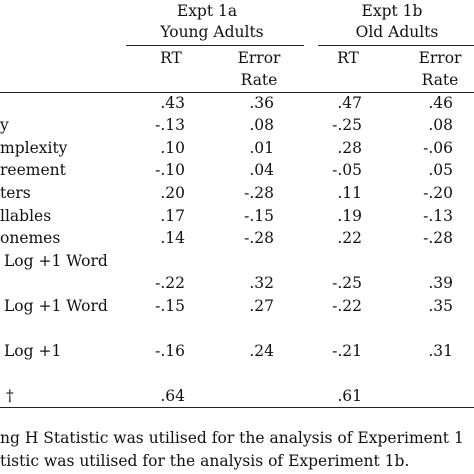  Describe the element at coordinates (438, 238) in the screenshot. I see `cell-1b-err: -.28` at that location.